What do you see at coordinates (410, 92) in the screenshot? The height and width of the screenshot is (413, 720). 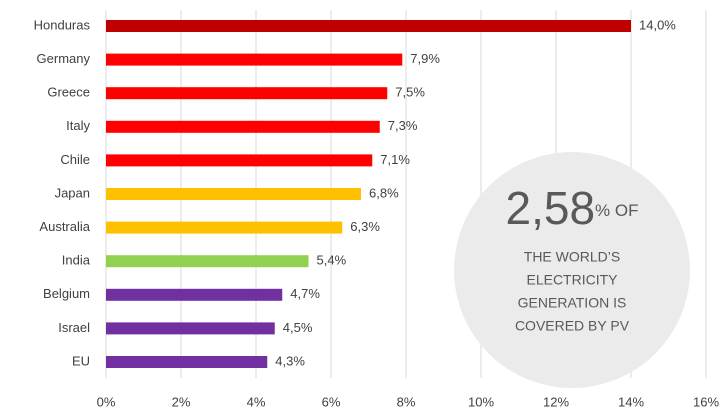 I see `value-label: 7,5%` at bounding box center [410, 92].